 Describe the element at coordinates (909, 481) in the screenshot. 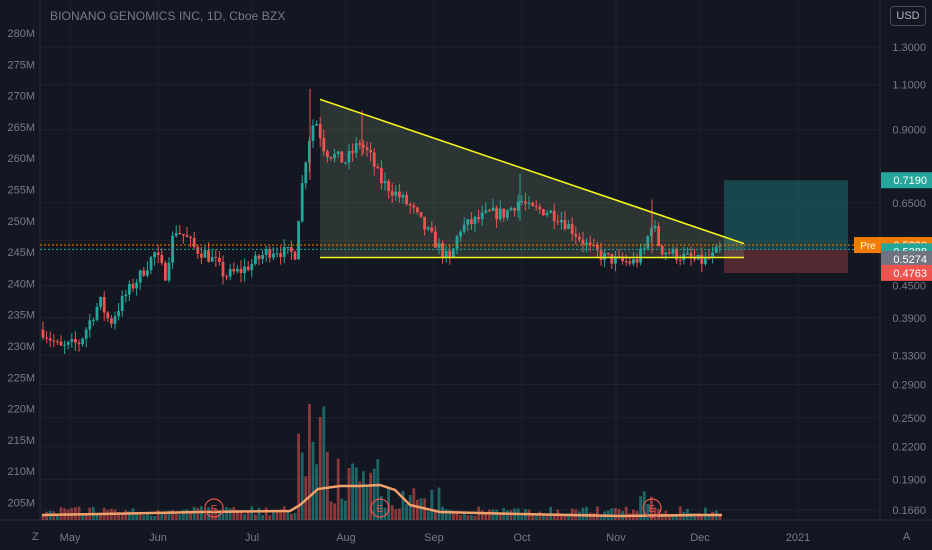

I see `right-axis-tick: 0.1900` at that location.